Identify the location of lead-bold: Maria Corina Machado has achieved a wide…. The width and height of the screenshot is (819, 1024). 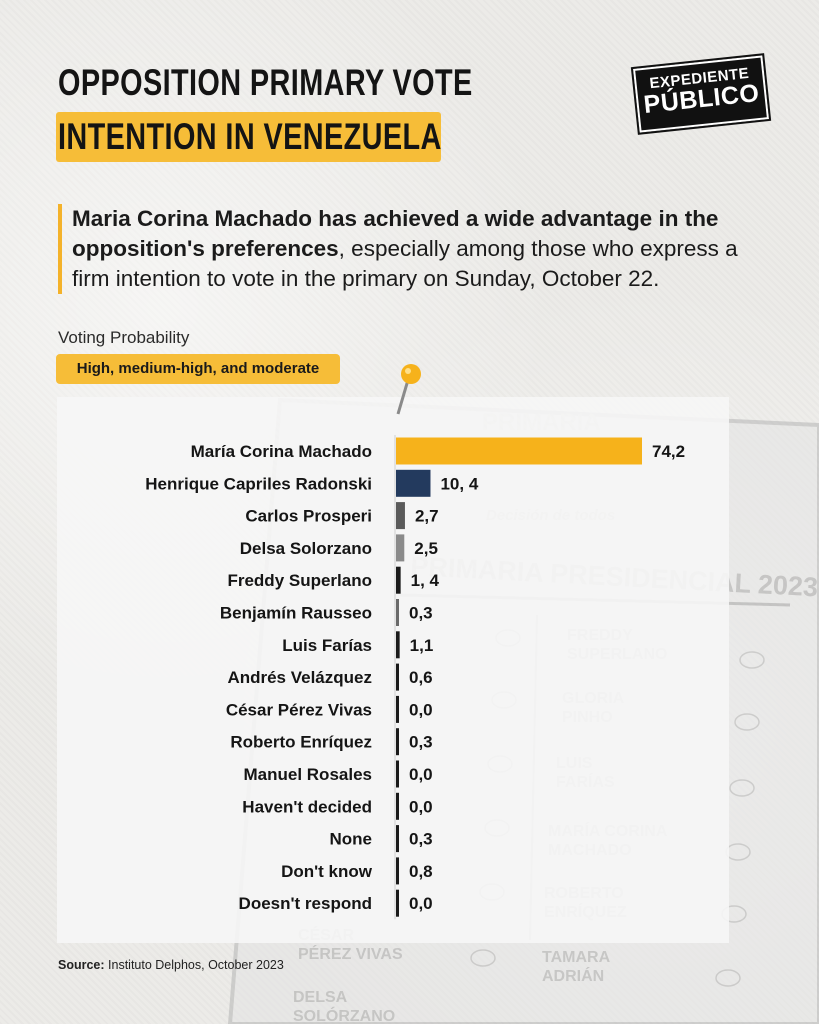
(395, 233).